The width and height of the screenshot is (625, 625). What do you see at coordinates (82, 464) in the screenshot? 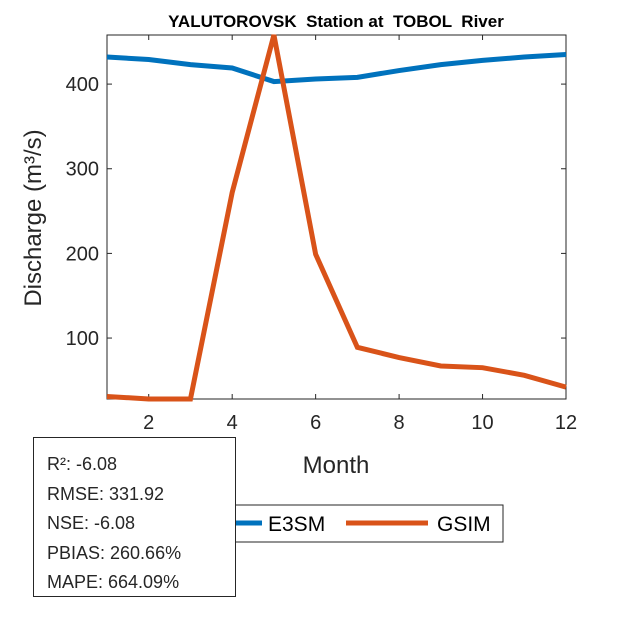
I see `stat-r2: R²: -6.08` at bounding box center [82, 464].